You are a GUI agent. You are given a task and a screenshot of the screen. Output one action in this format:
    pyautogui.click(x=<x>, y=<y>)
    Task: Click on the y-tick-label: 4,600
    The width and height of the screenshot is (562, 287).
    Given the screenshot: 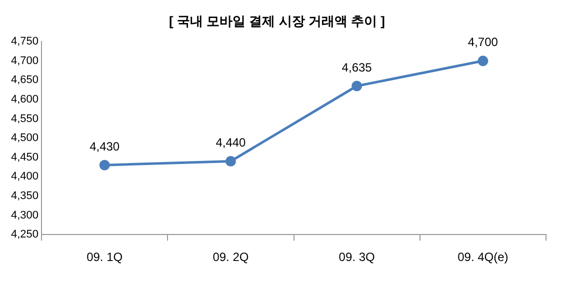 What is the action you would take?
    pyautogui.click(x=24, y=100)
    